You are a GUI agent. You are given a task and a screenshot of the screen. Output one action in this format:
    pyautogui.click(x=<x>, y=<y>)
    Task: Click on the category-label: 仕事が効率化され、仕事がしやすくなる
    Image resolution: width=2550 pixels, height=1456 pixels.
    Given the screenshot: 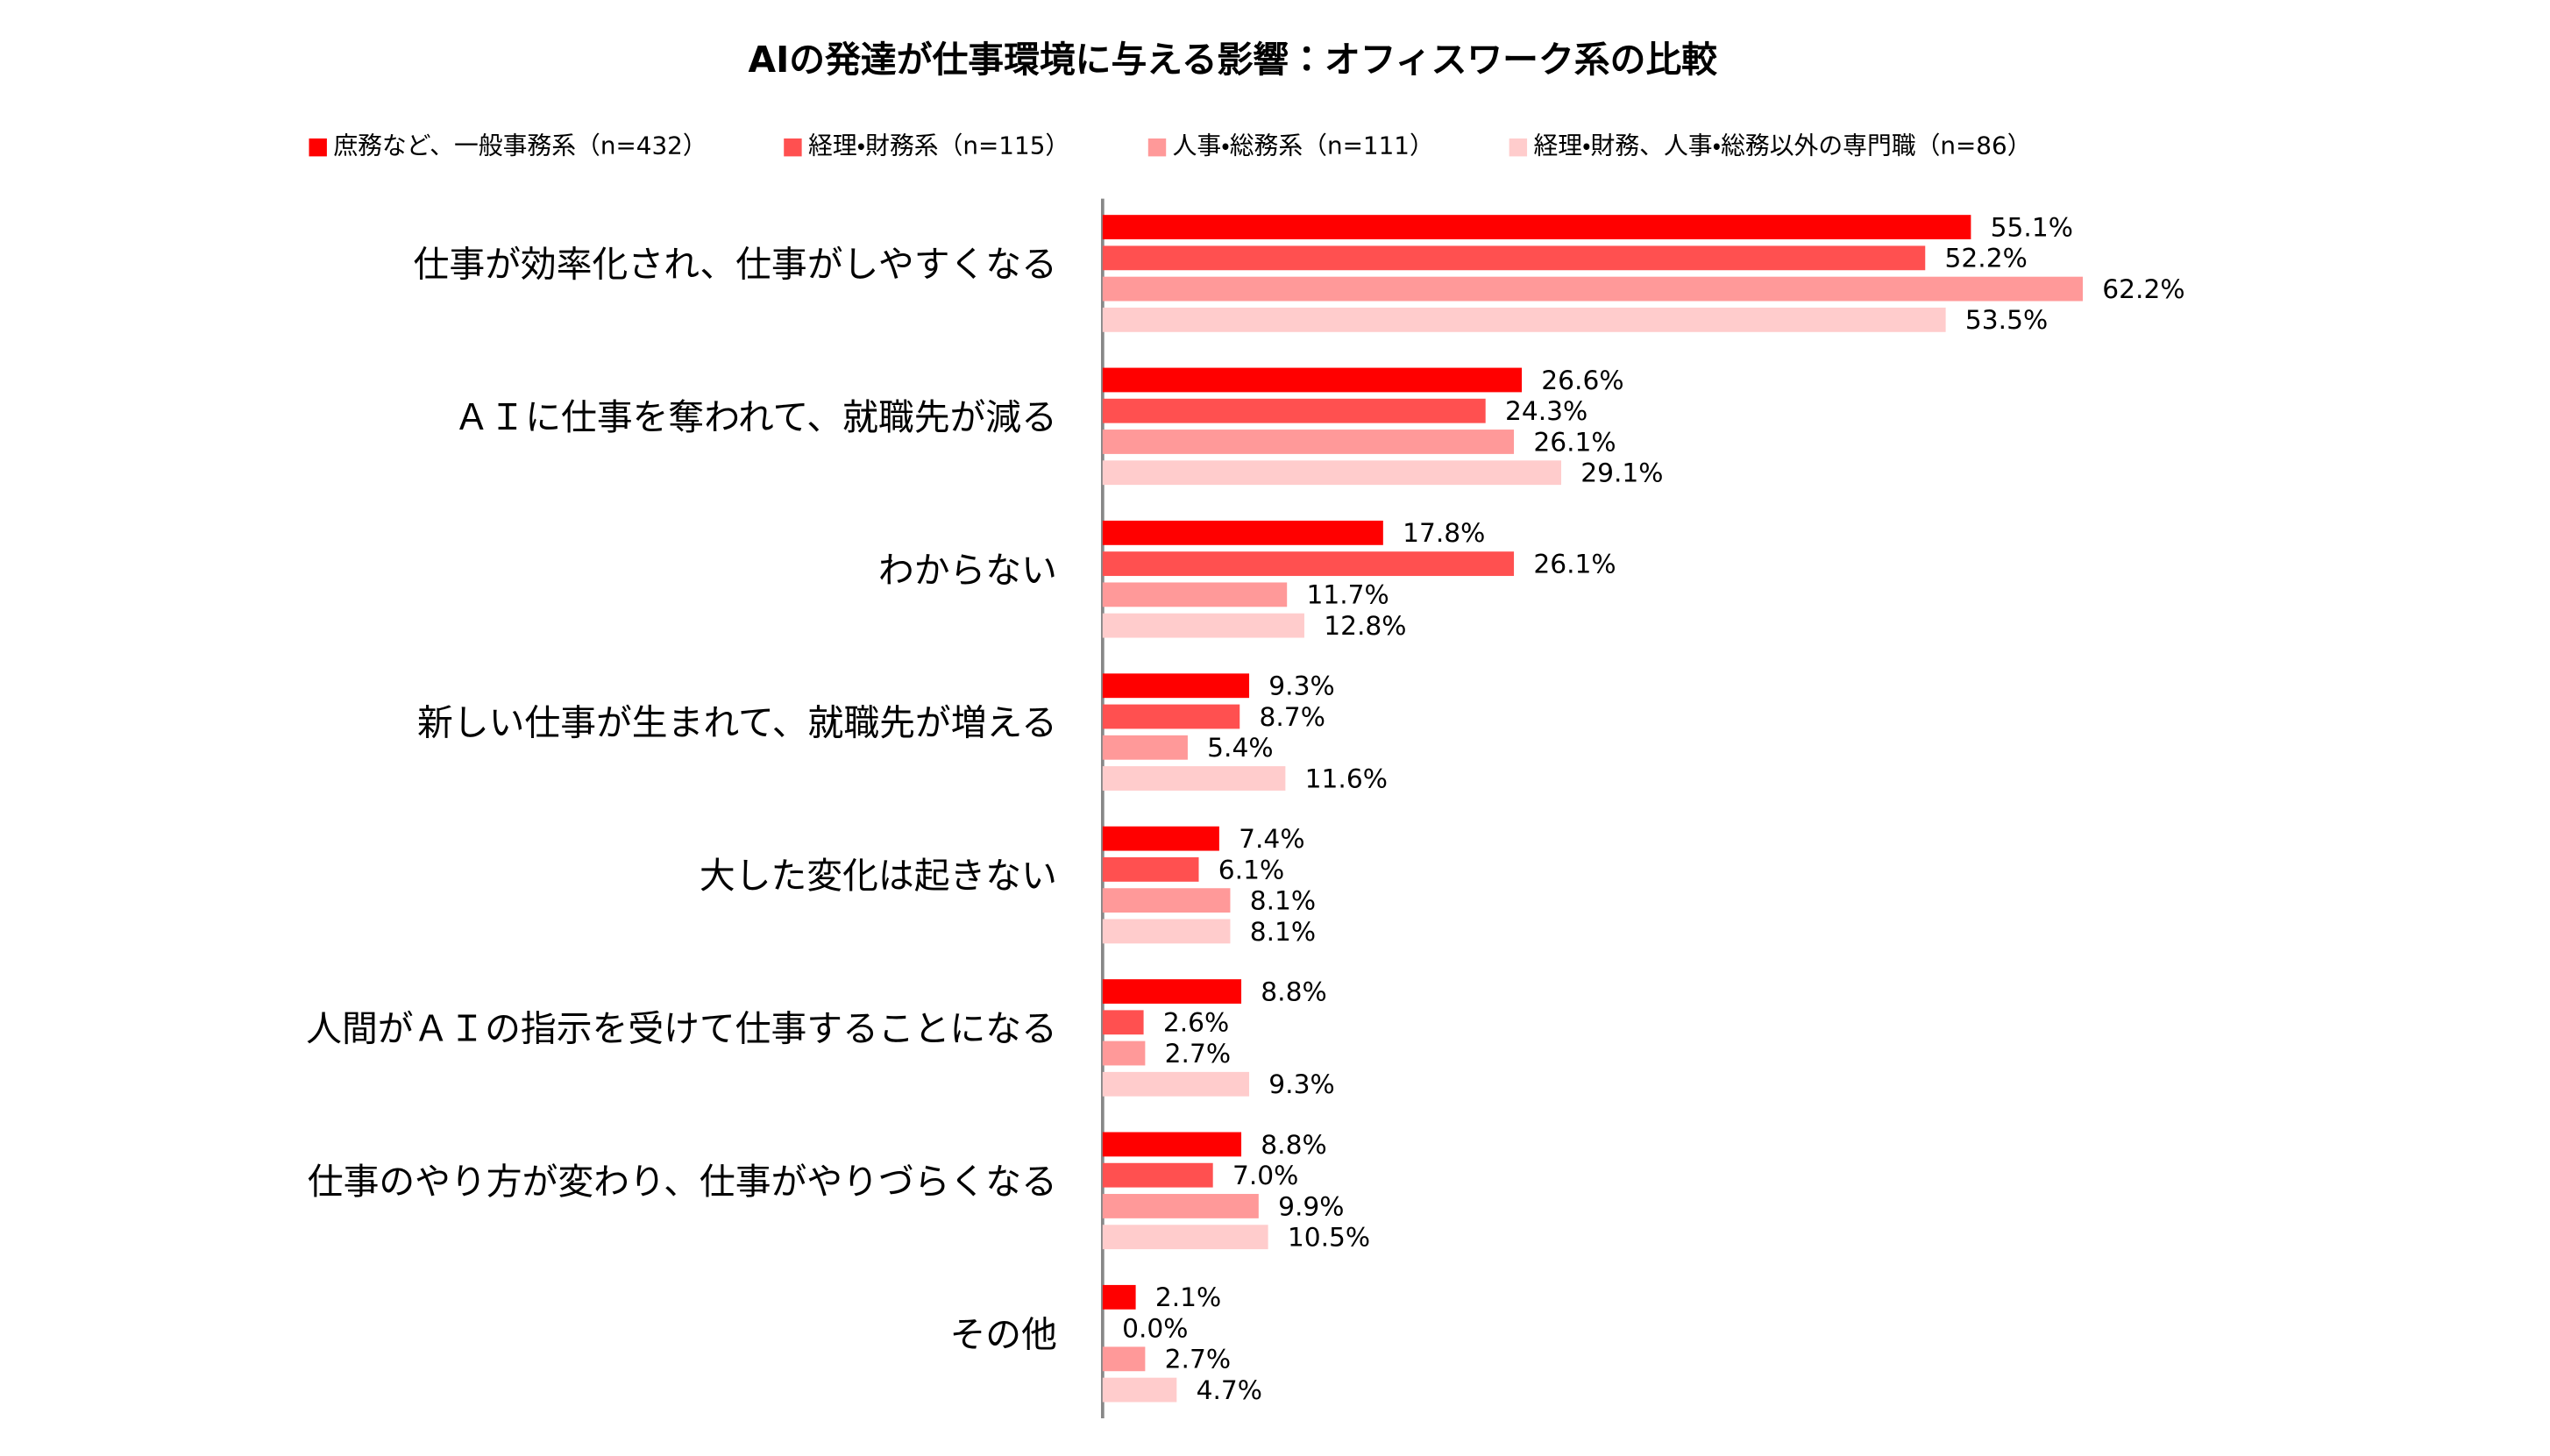 What is the action you would take?
    pyautogui.click(x=736, y=265)
    